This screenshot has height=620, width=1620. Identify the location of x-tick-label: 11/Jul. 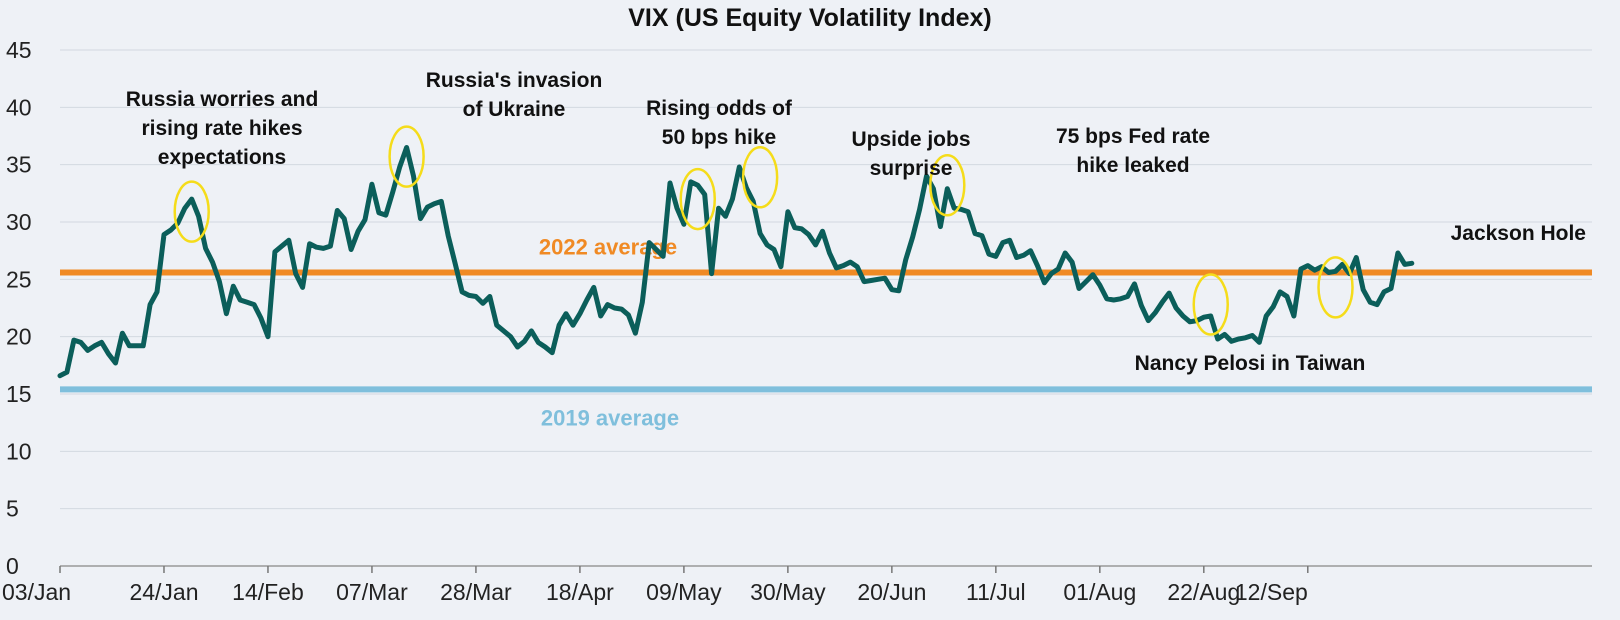
(996, 592).